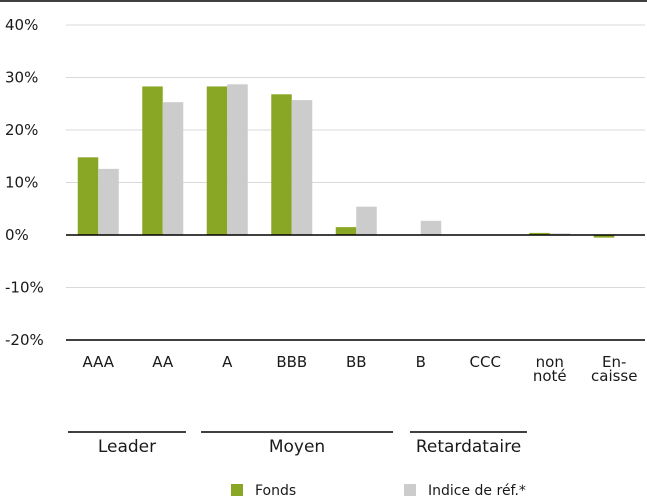  I want to click on legend: Fonds Indice de réf.*, so click(378, 490).